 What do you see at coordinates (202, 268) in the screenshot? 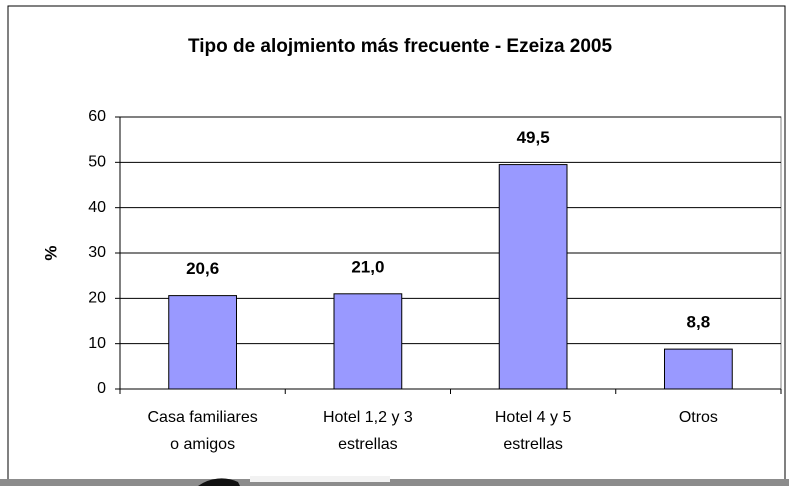
I see `value-label: 20,6` at bounding box center [202, 268].